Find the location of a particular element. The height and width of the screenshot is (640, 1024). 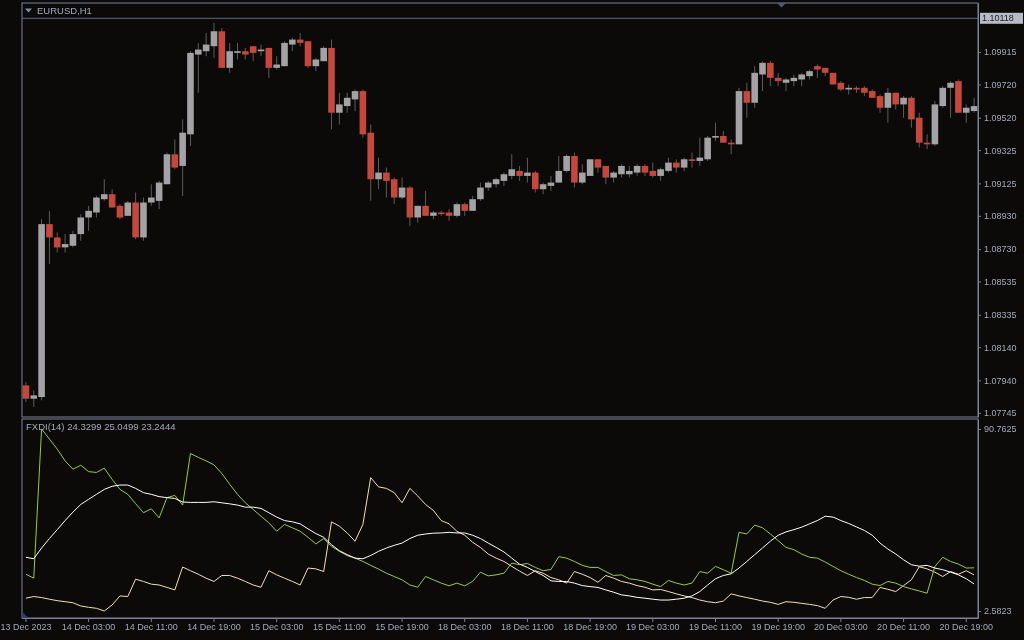

y-tick-label: 1.09325 is located at coordinates (1000, 150).